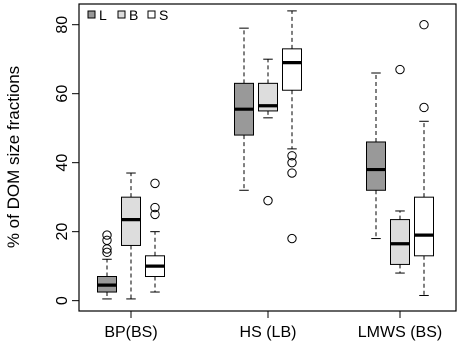 The height and width of the screenshot is (347, 464). I want to click on legend-swatch-S, so click(151, 14).